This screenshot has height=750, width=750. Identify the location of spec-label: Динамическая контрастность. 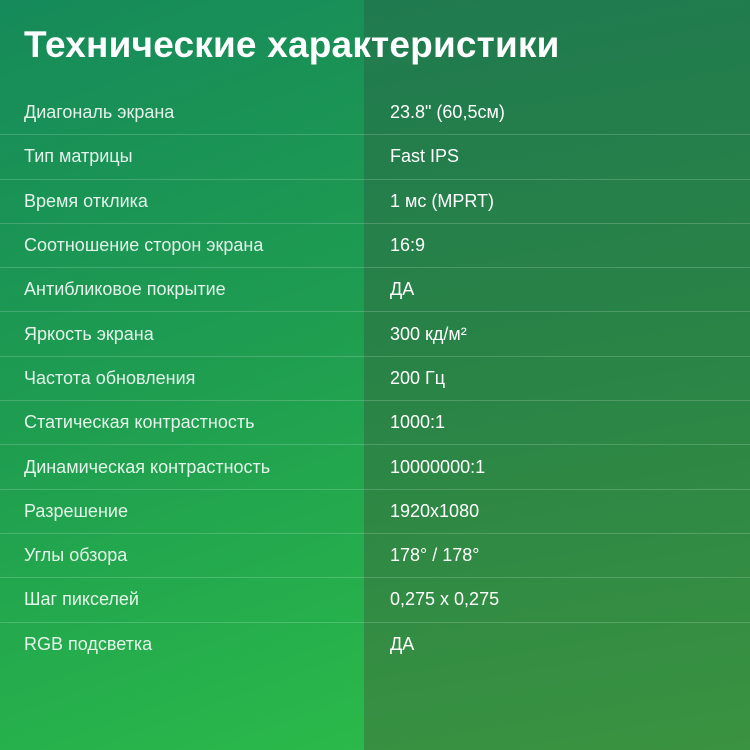
(147, 466).